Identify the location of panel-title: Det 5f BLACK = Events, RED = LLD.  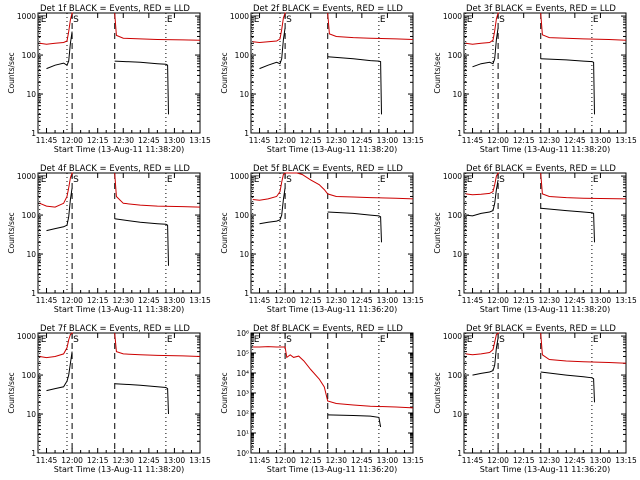
(328, 169).